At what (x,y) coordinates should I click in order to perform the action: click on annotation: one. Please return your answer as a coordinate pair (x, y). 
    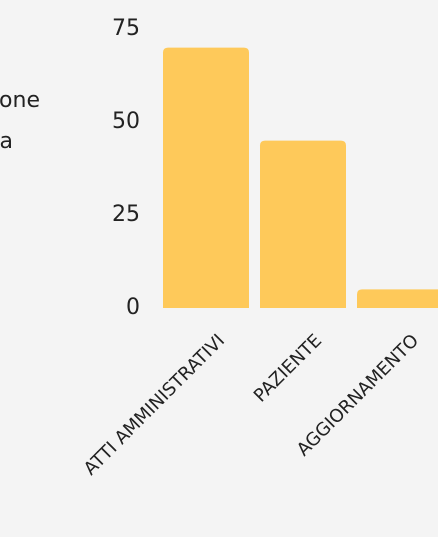
    Looking at the image, I should click on (20, 100).